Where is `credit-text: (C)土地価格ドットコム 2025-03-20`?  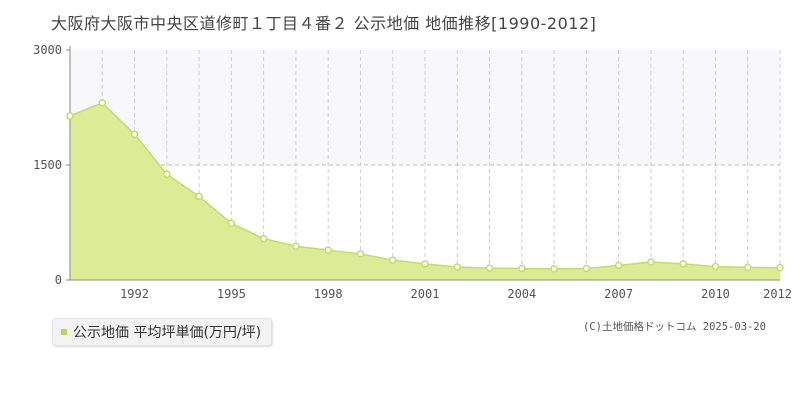 credit-text: (C)土地価格ドットコム 2025-03-20 is located at coordinates (674, 327).